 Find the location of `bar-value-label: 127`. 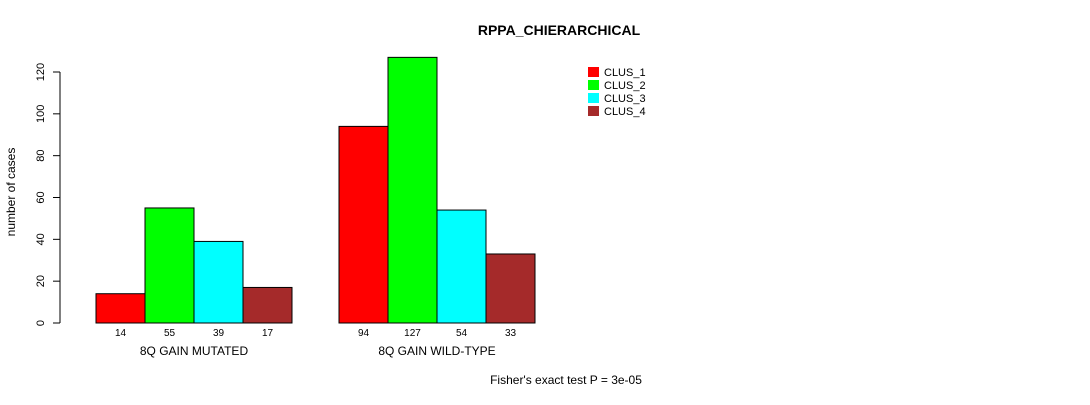

bar-value-label: 127 is located at coordinates (412, 333).